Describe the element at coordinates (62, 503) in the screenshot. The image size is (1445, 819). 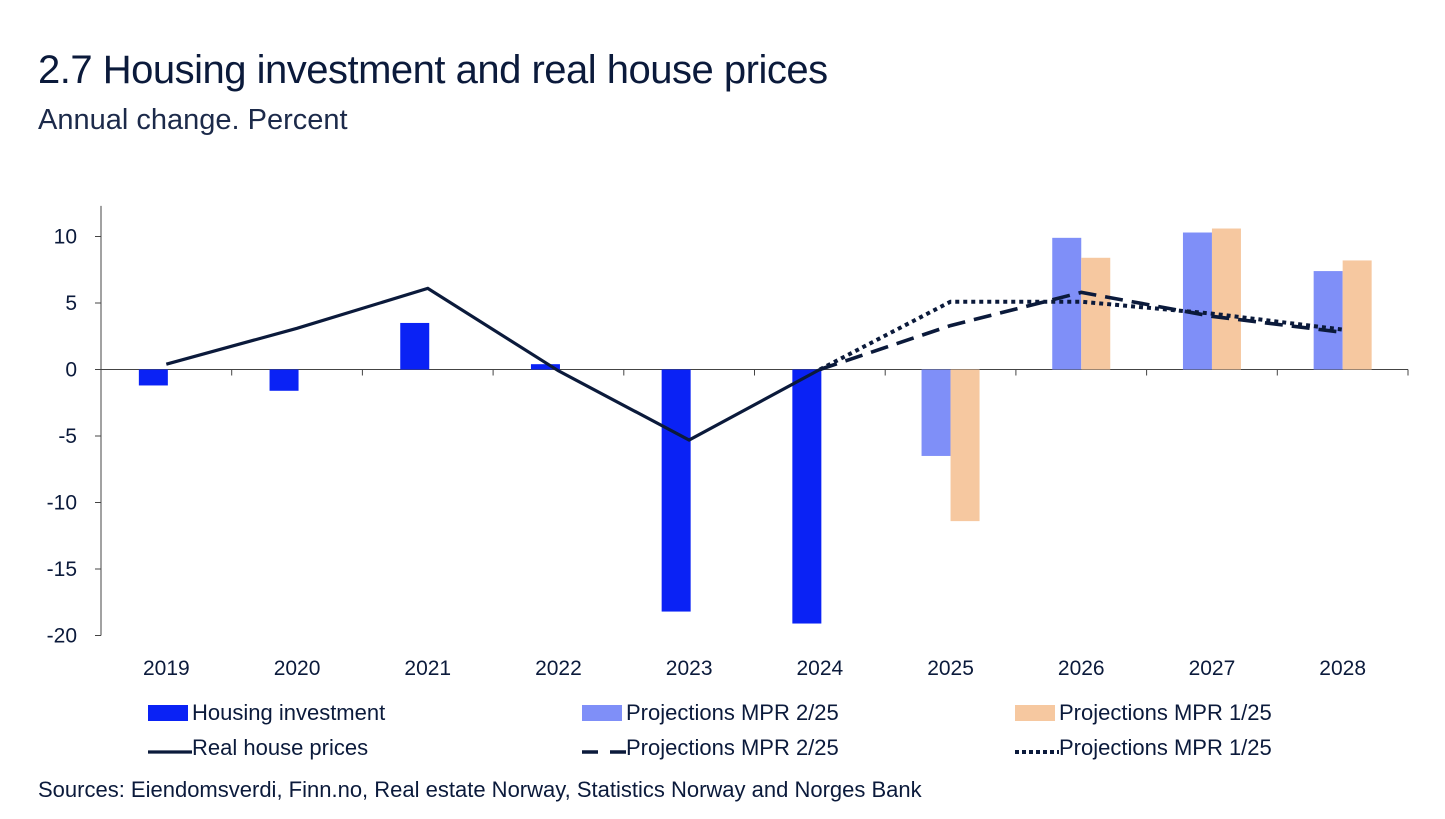
I see `y-tick-label: -10` at that location.